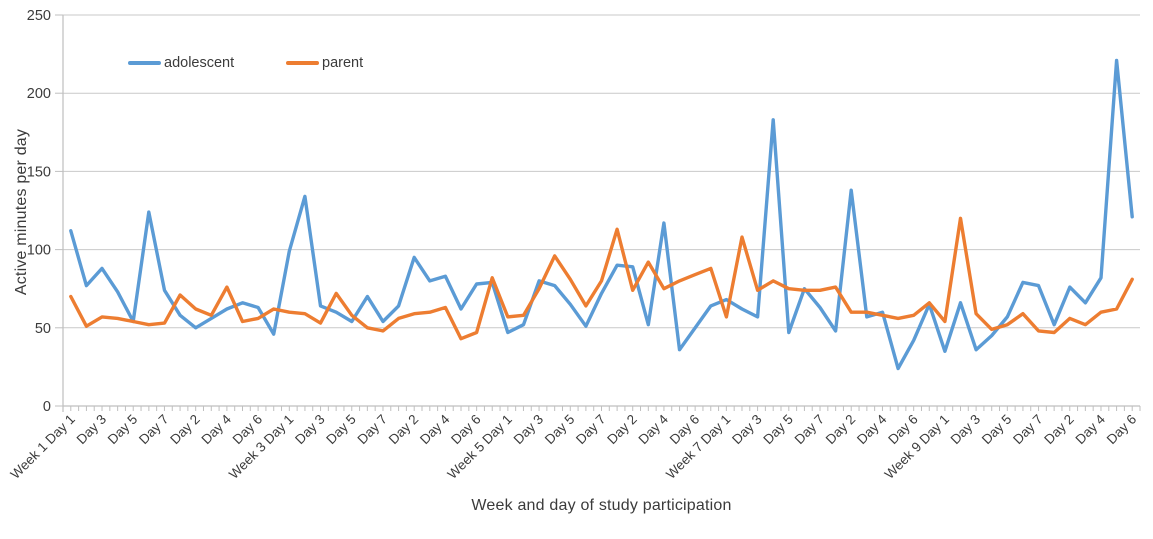 Image resolution: width=1153 pixels, height=539 pixels. Describe the element at coordinates (39, 251) in the screenshot. I see `y-tick-label: 100` at that location.